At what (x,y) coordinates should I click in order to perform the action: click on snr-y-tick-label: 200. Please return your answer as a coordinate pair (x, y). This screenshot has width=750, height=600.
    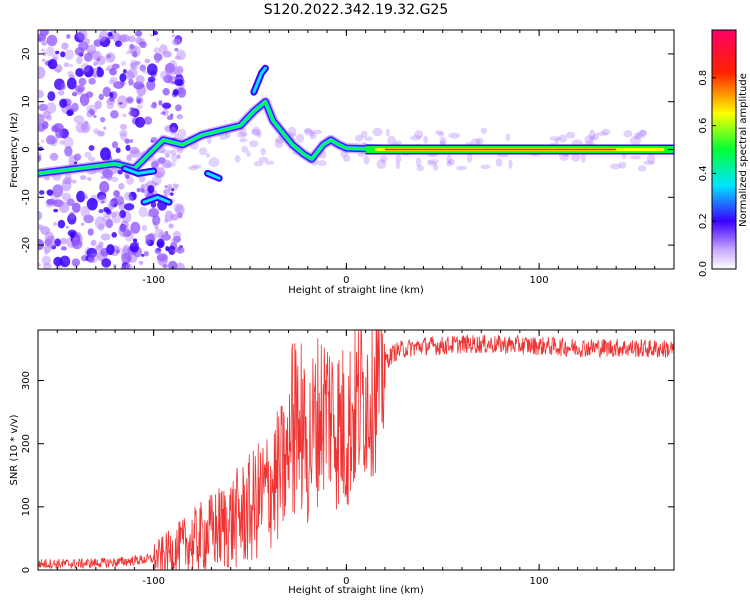
    Looking at the image, I should click on (26, 443).